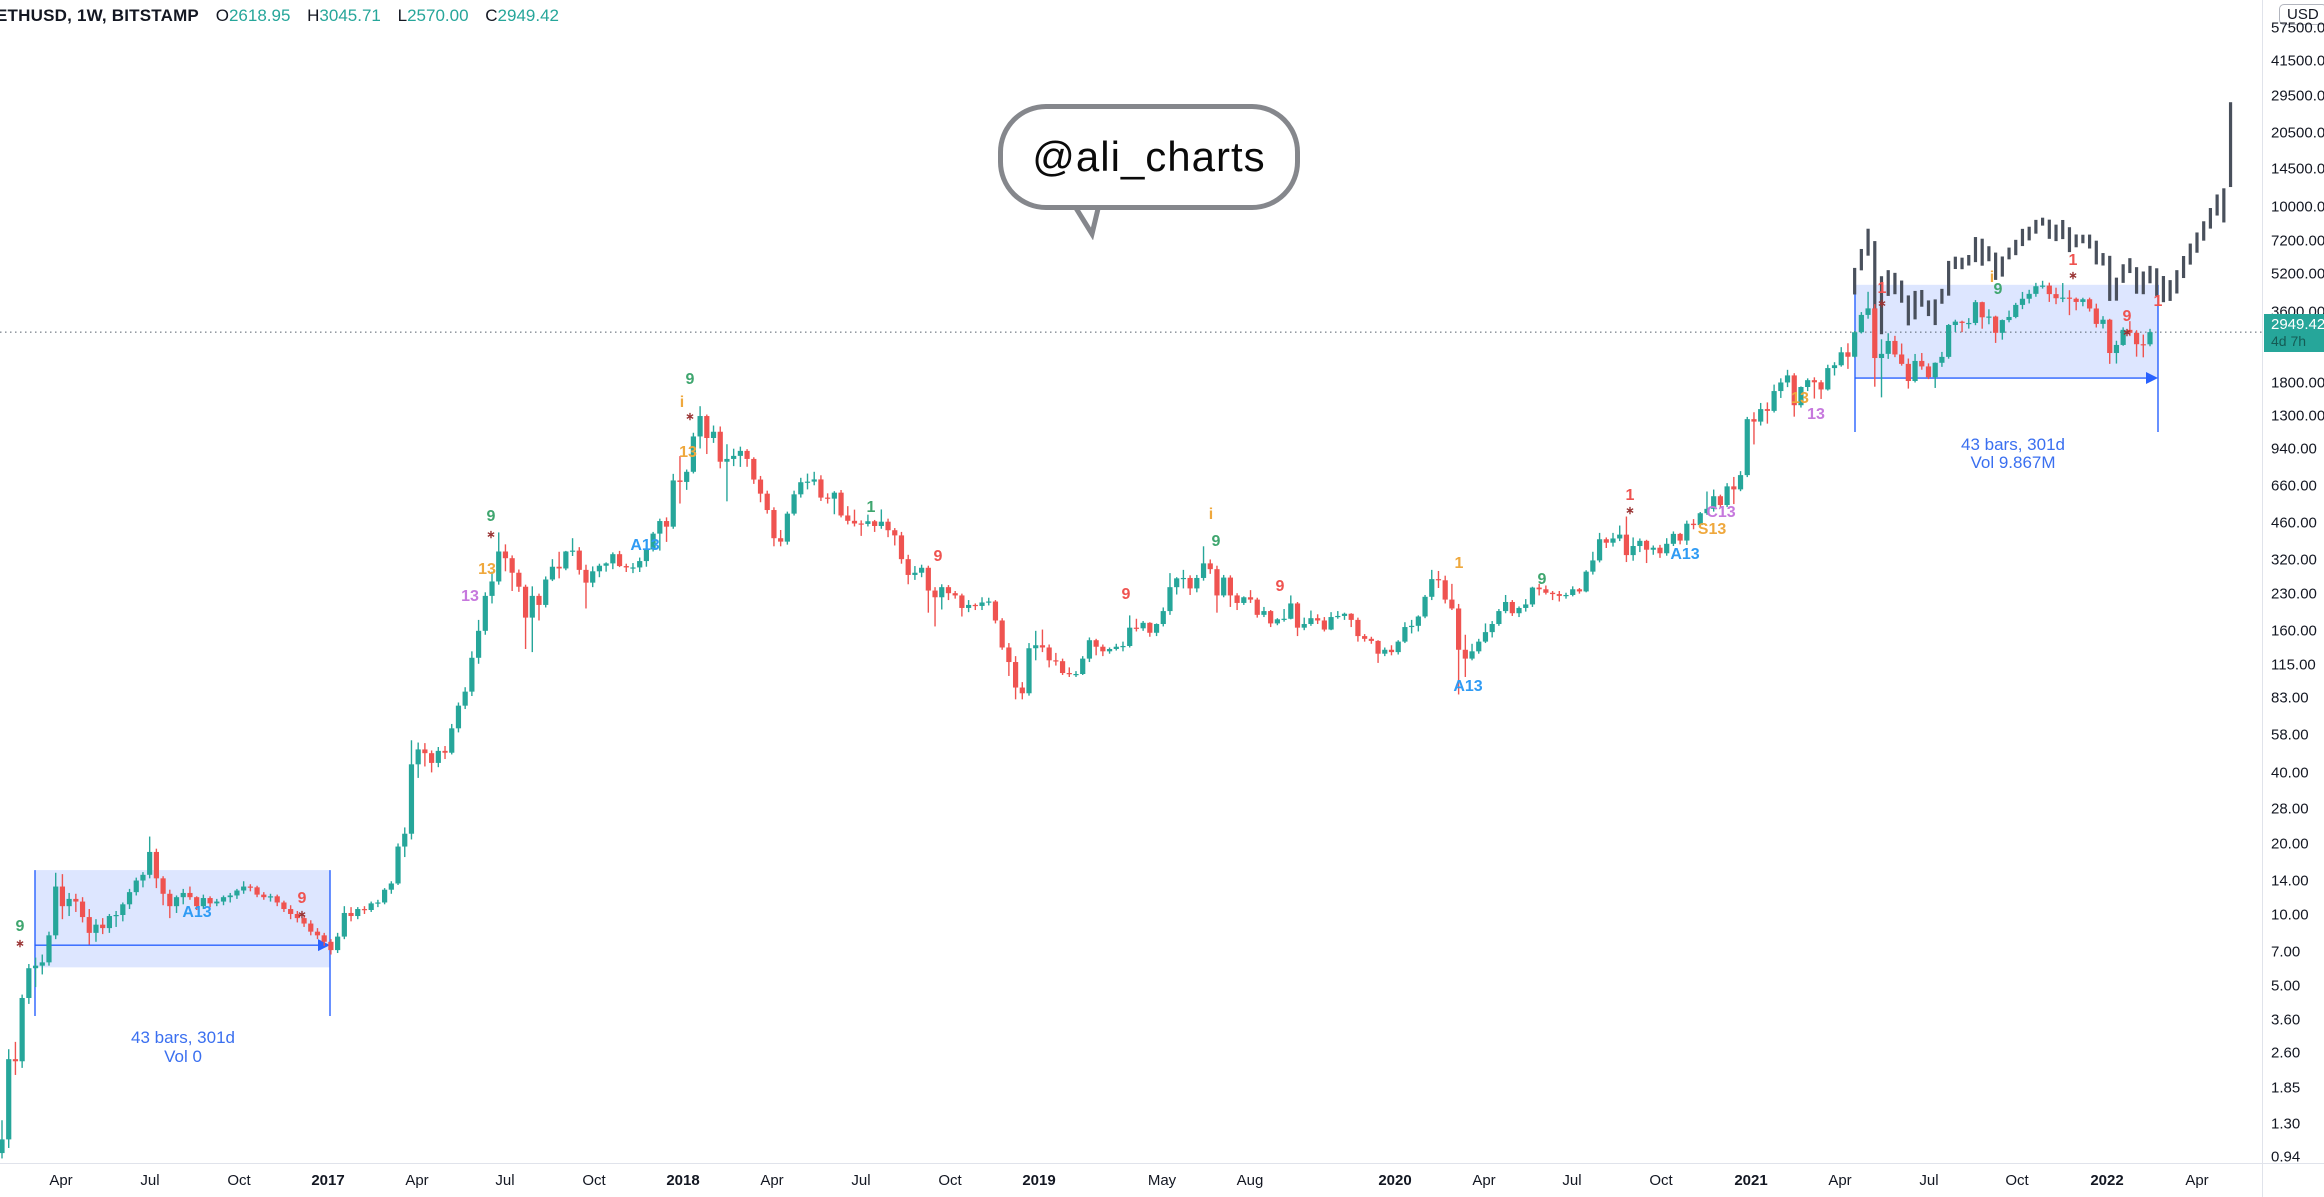 This screenshot has width=2324, height=1197. Describe the element at coordinates (2297, 207) in the screenshot. I see `price-tick: 10000.00` at that location.